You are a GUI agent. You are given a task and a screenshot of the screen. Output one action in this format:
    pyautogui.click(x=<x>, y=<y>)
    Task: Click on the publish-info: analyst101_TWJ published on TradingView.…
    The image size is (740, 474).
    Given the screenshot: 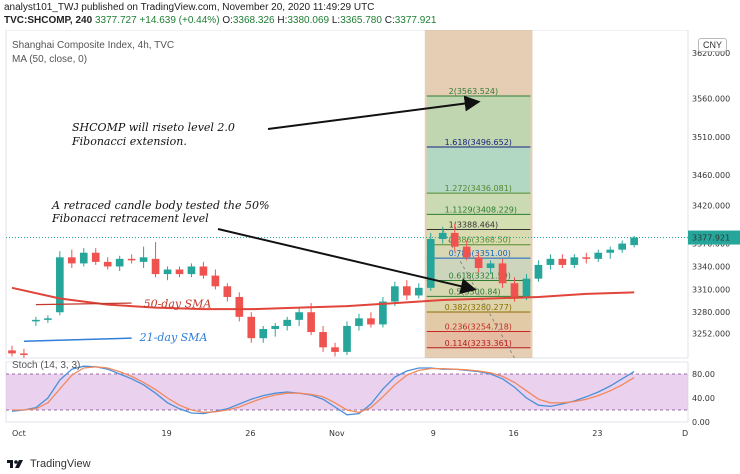 What is the action you would take?
    pyautogui.click(x=189, y=7)
    